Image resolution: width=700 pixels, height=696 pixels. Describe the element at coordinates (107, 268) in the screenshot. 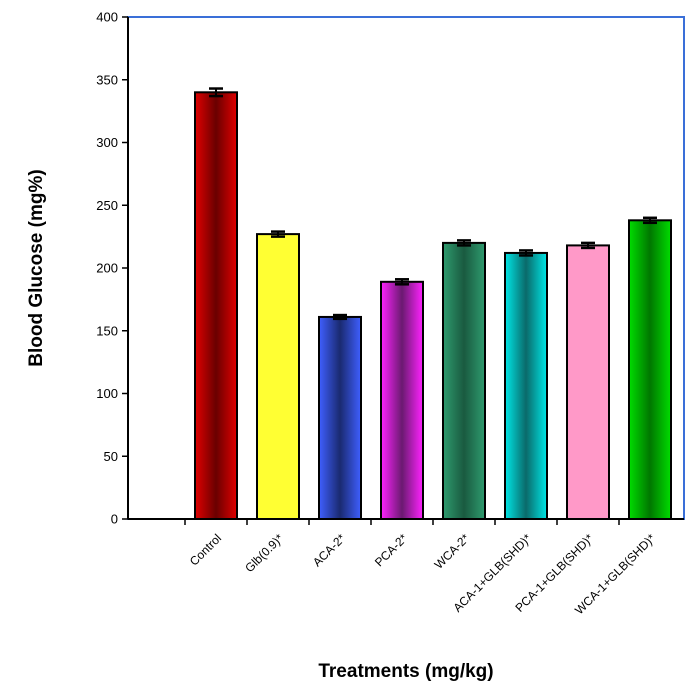

I see `y-tick-label: 200` at that location.